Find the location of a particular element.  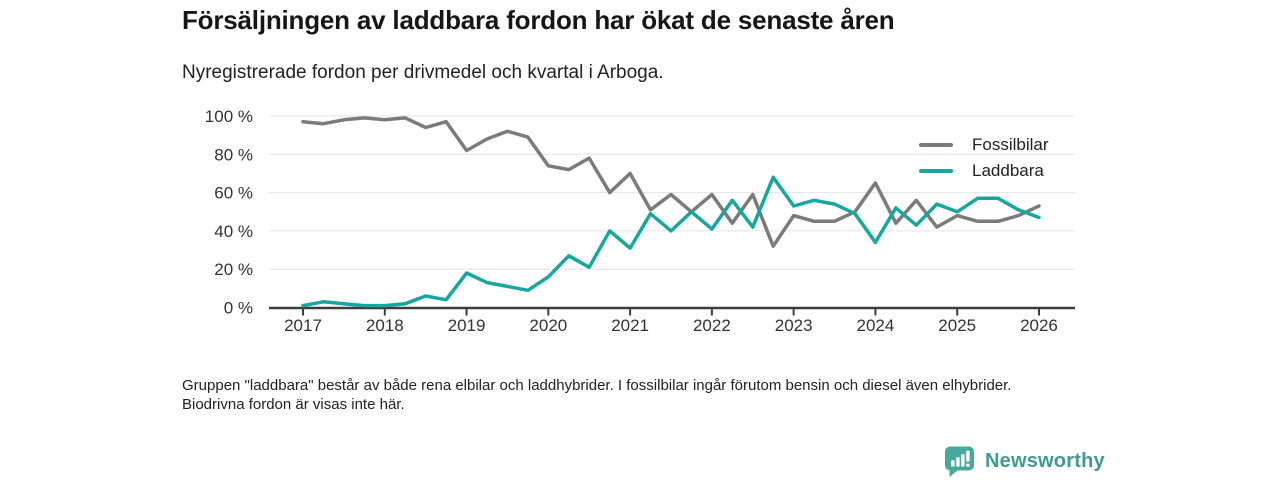

bar-chart-speech-bubble-icon is located at coordinates (959, 461).